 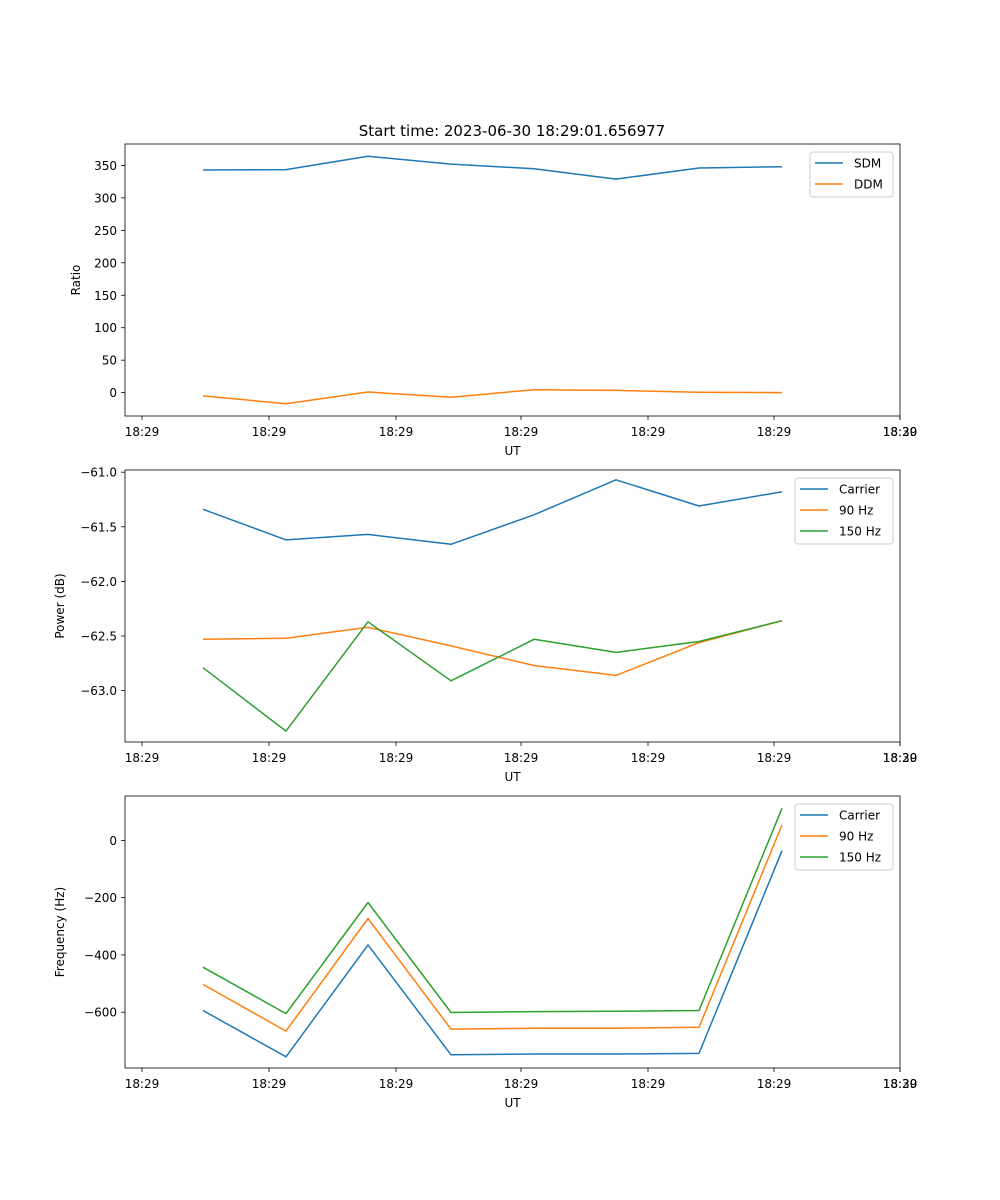 I want to click on frequency-y-tick-label: −200, so click(x=100, y=898).